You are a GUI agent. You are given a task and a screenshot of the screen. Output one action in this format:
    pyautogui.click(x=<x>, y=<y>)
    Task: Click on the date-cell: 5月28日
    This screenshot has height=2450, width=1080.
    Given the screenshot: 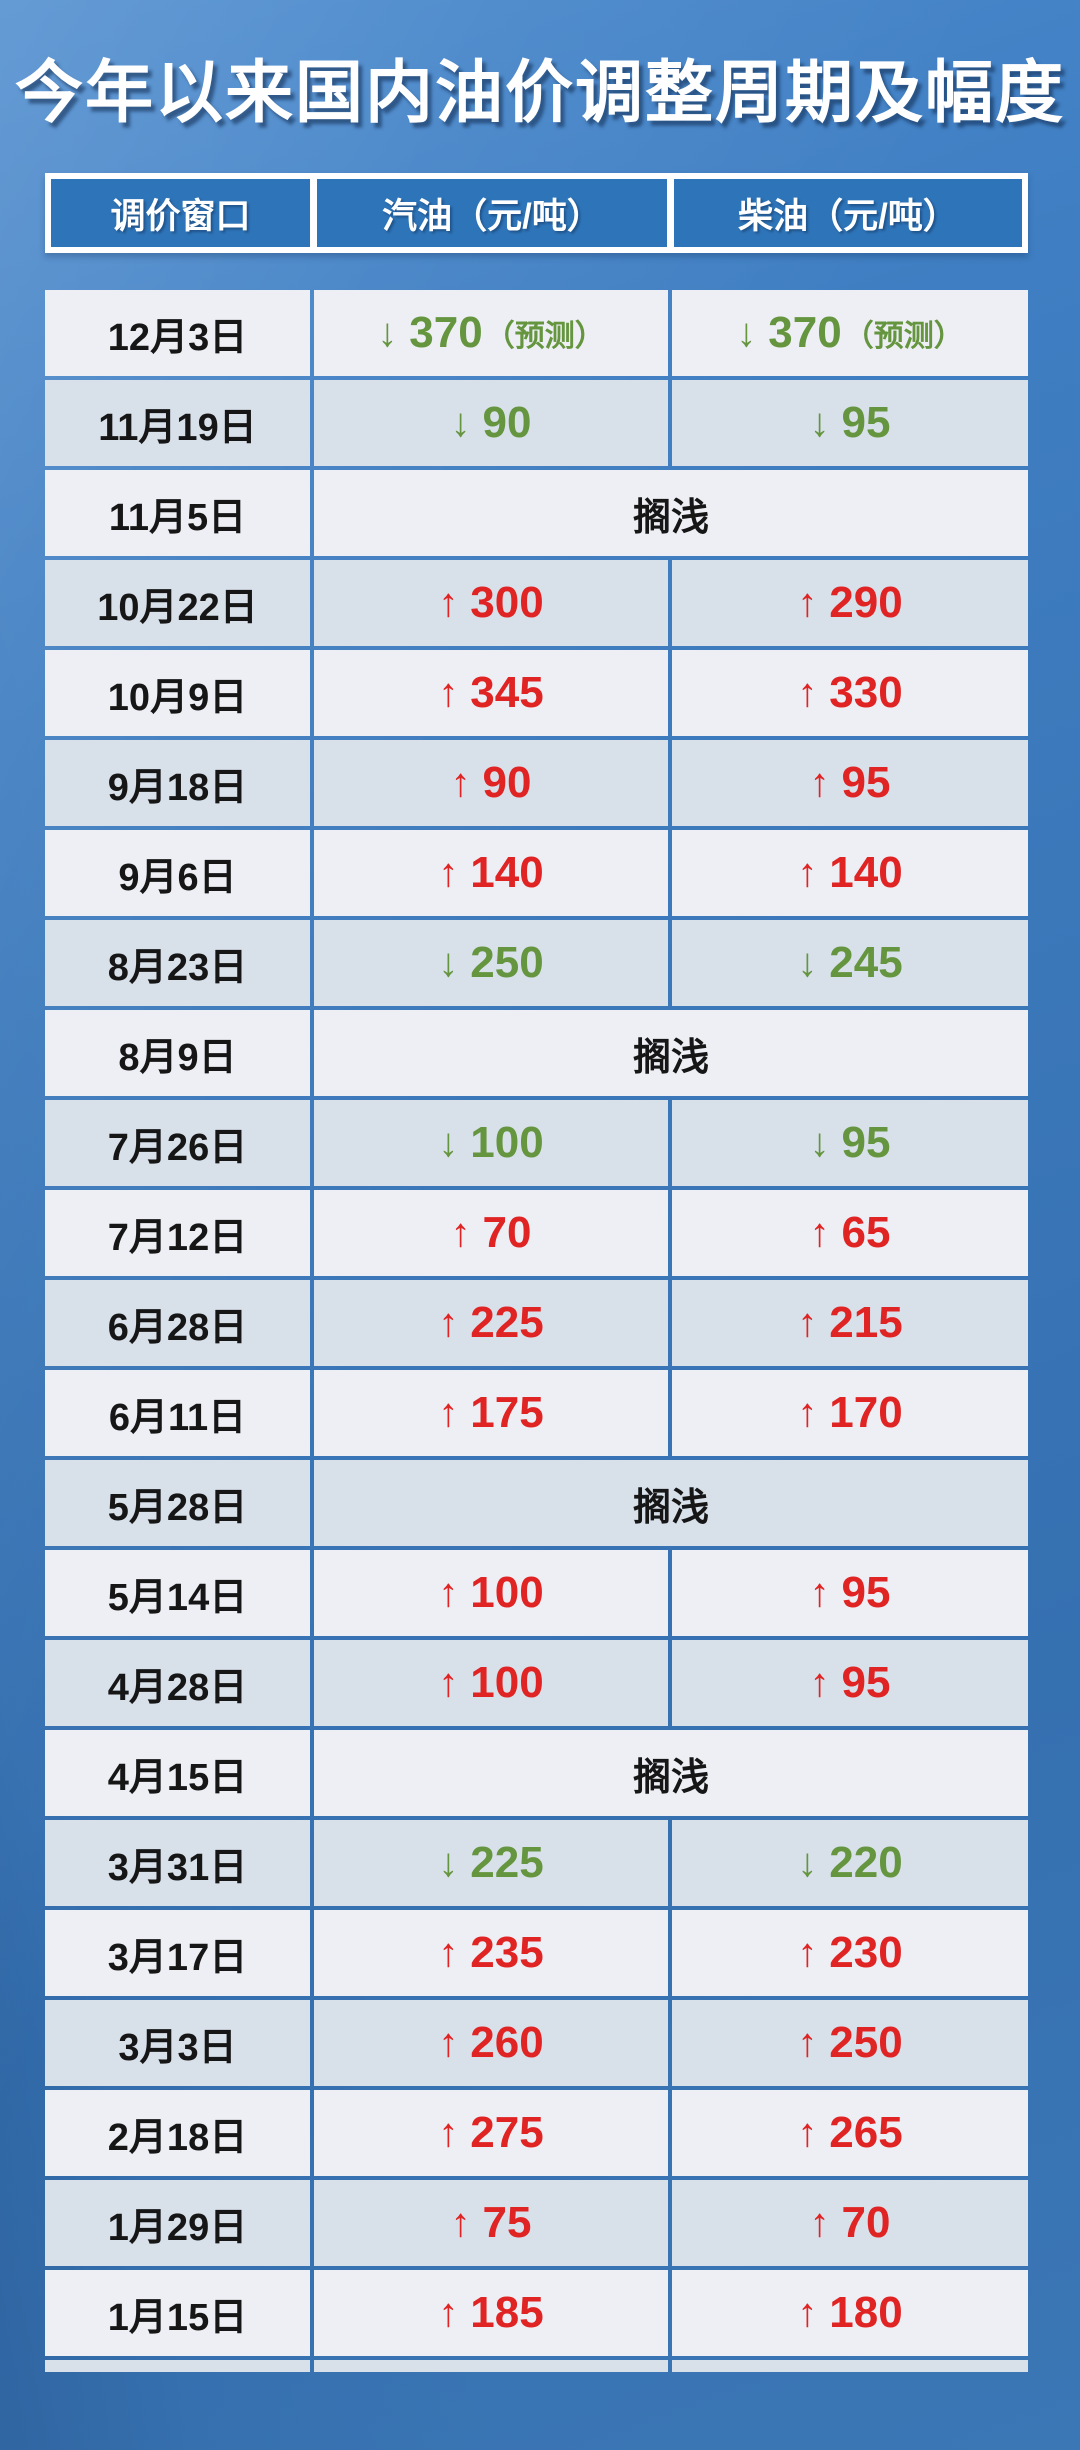 What is the action you would take?
    pyautogui.click(x=177, y=1503)
    